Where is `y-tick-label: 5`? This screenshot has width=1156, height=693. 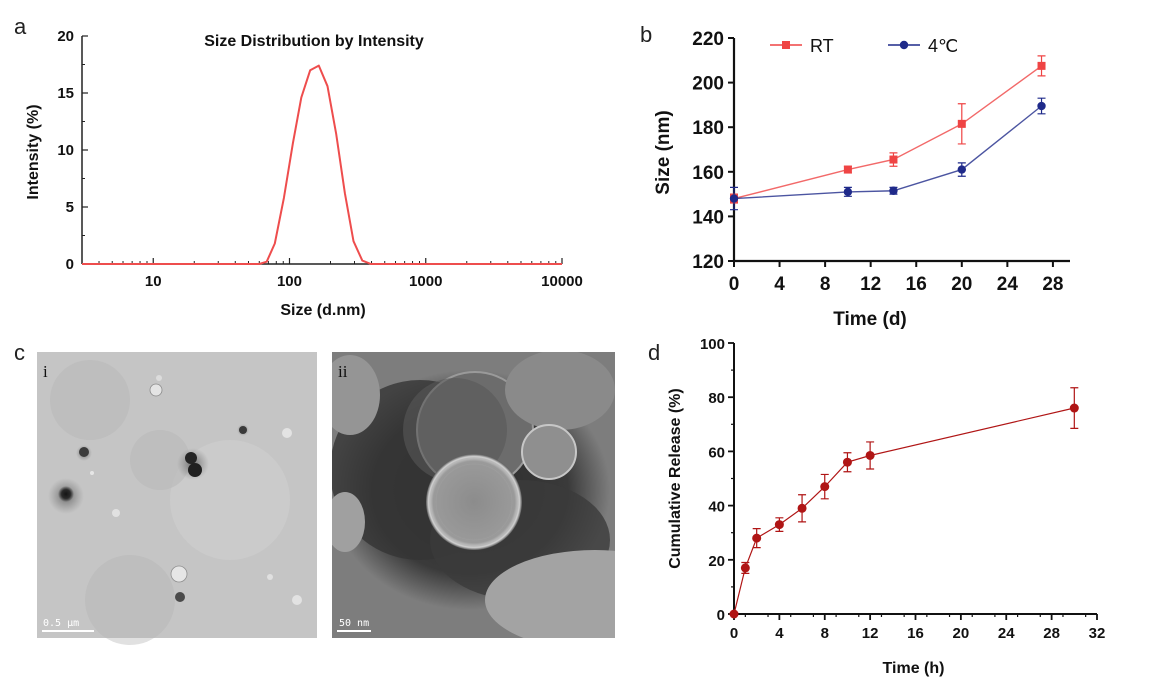 y-tick-label: 5 is located at coordinates (70, 207).